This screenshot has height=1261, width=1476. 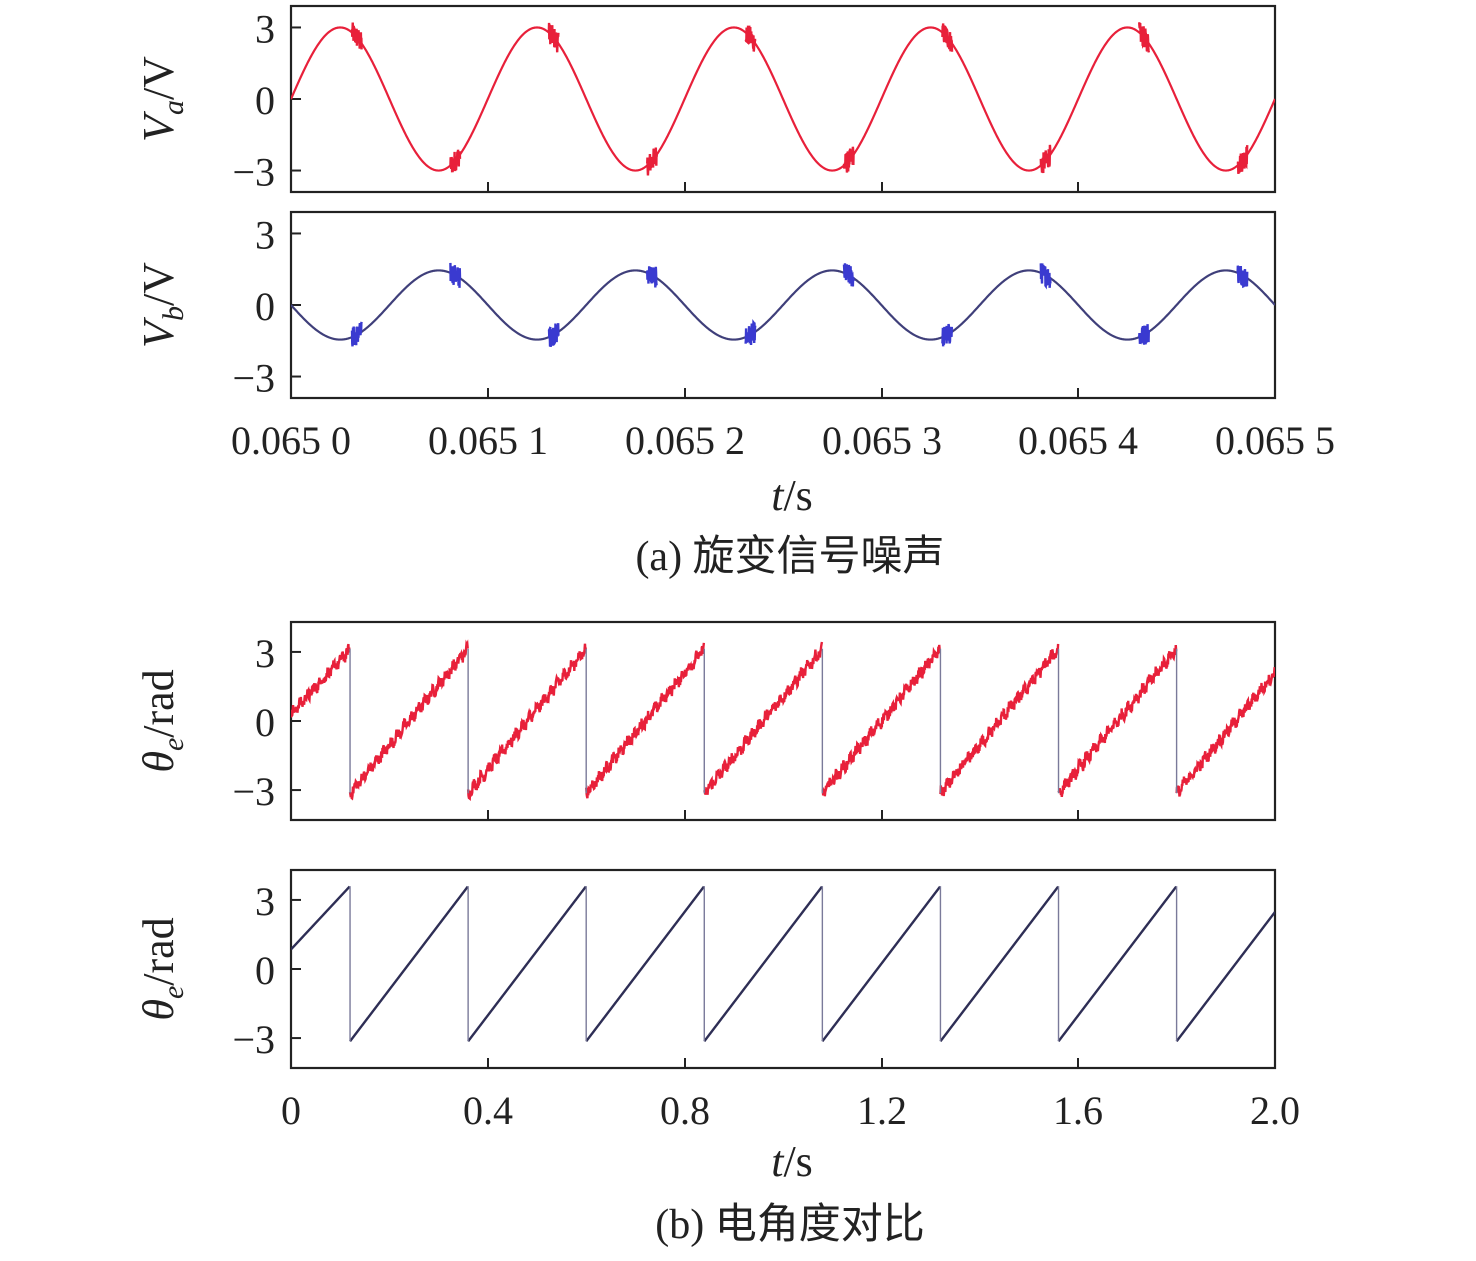 I want to click on x-tick-label: 1.6, so click(x=1078, y=1110).